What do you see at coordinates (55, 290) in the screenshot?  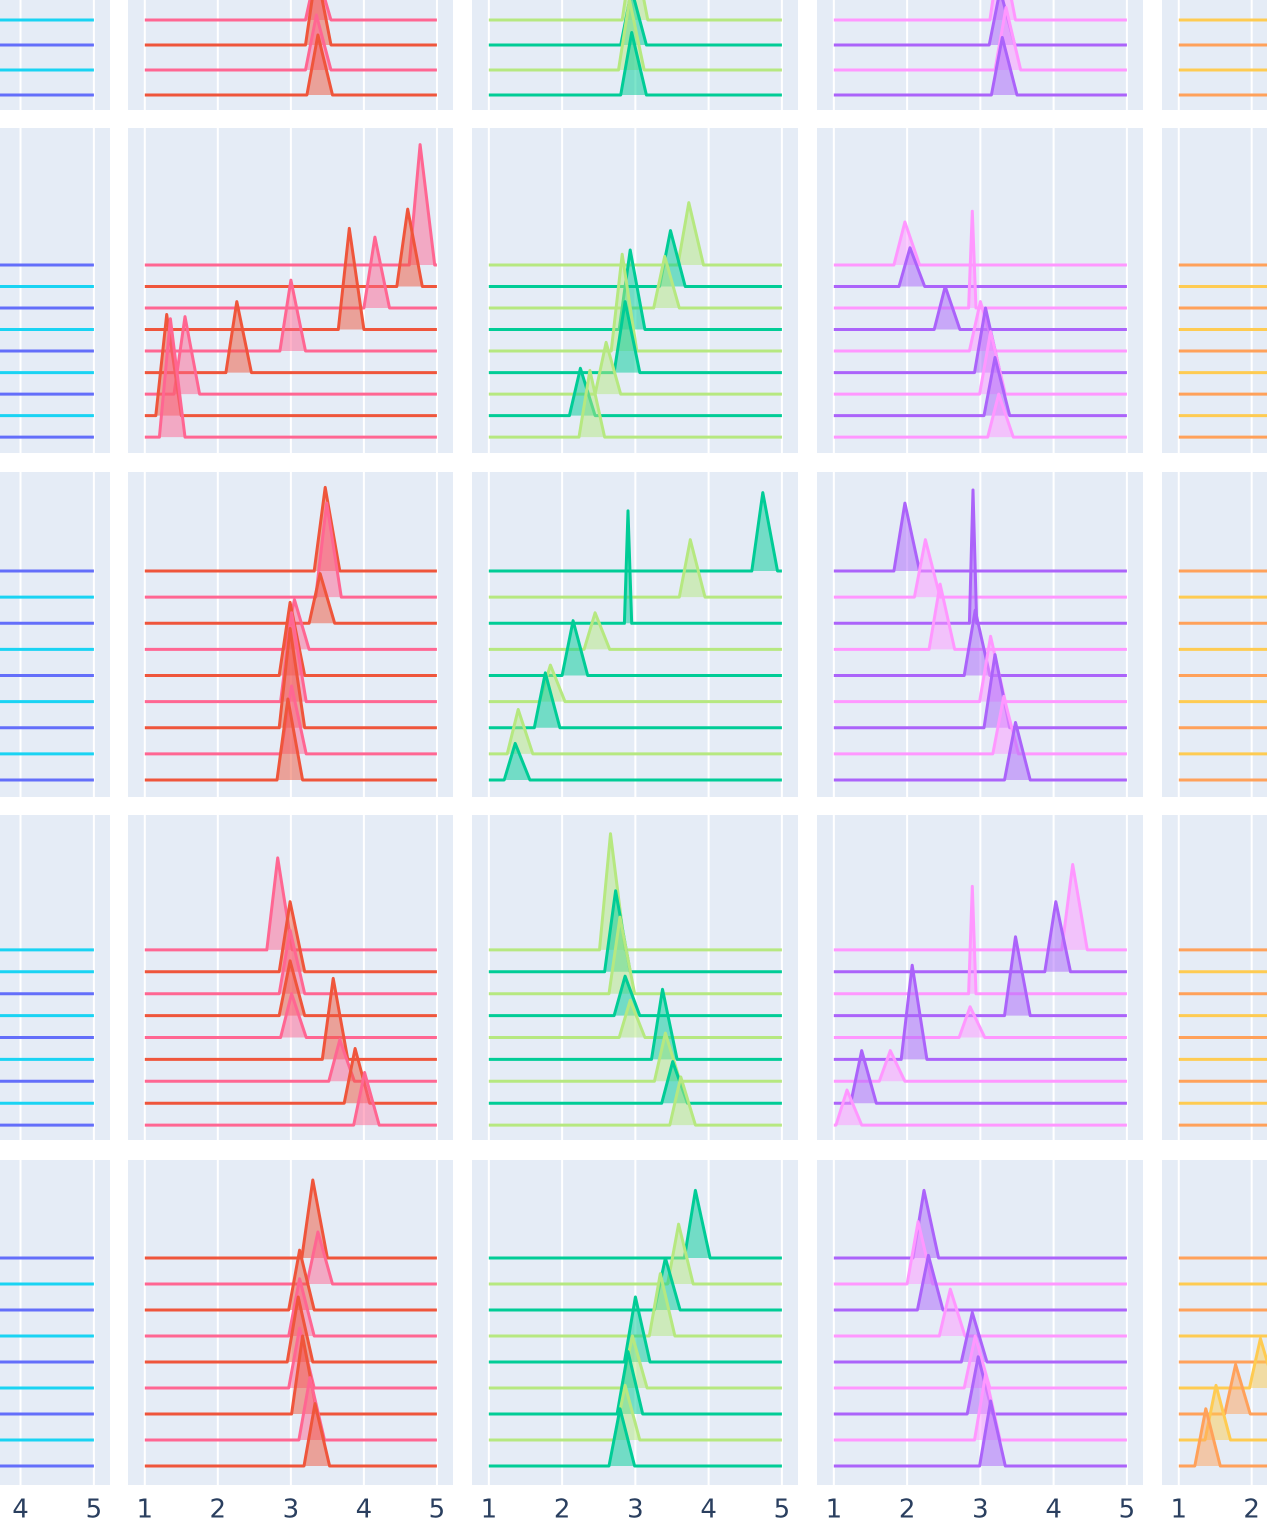 I see `plot-background` at bounding box center [55, 290].